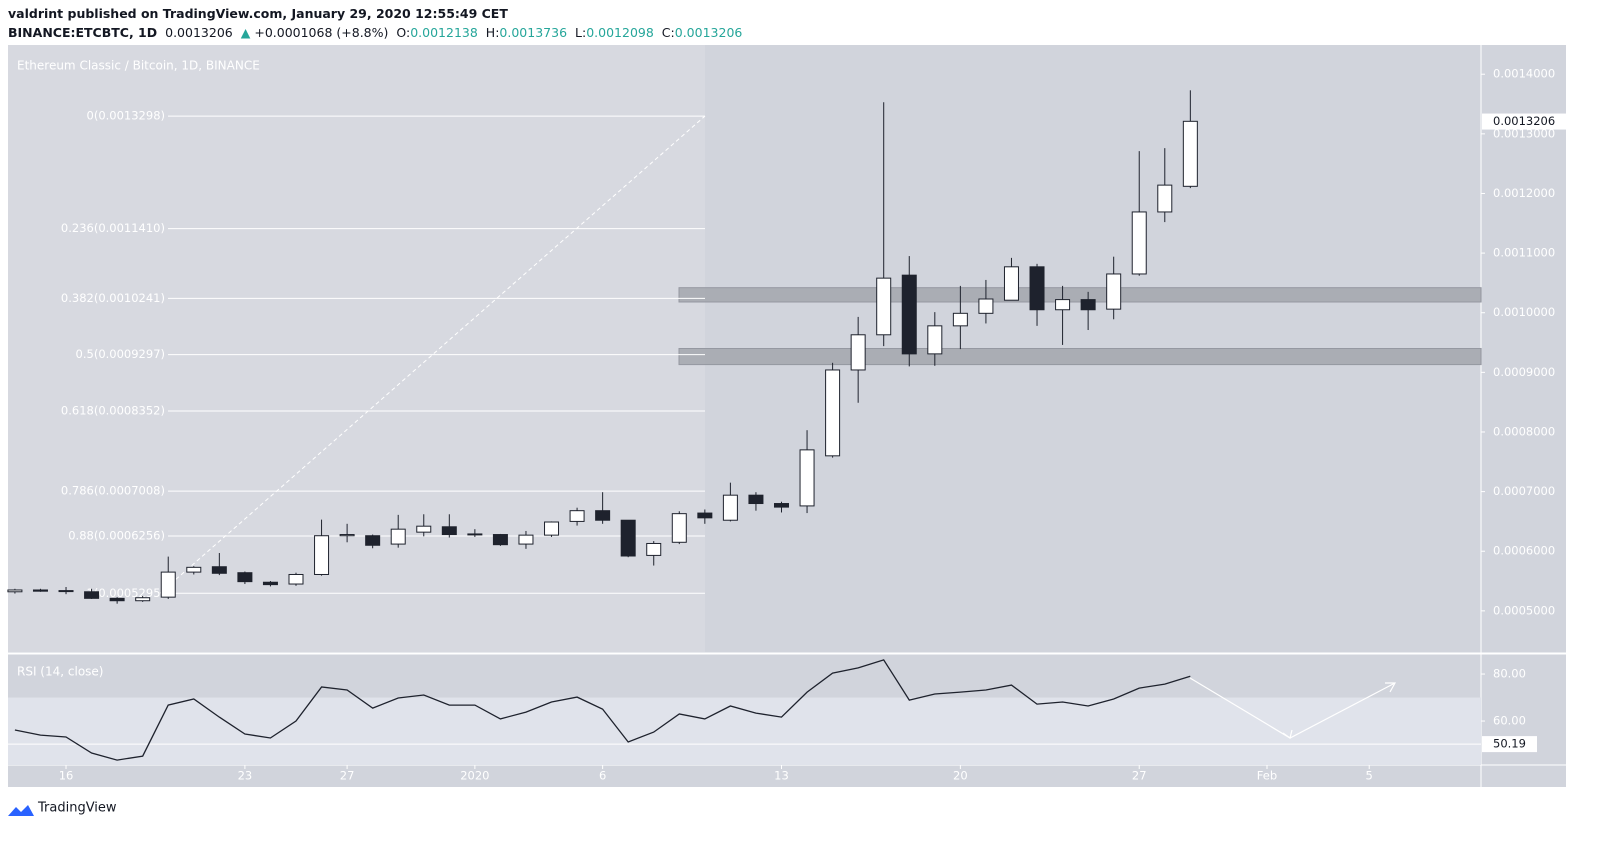 The width and height of the screenshot is (1597, 844). I want to click on l-label: L:, so click(581, 32).